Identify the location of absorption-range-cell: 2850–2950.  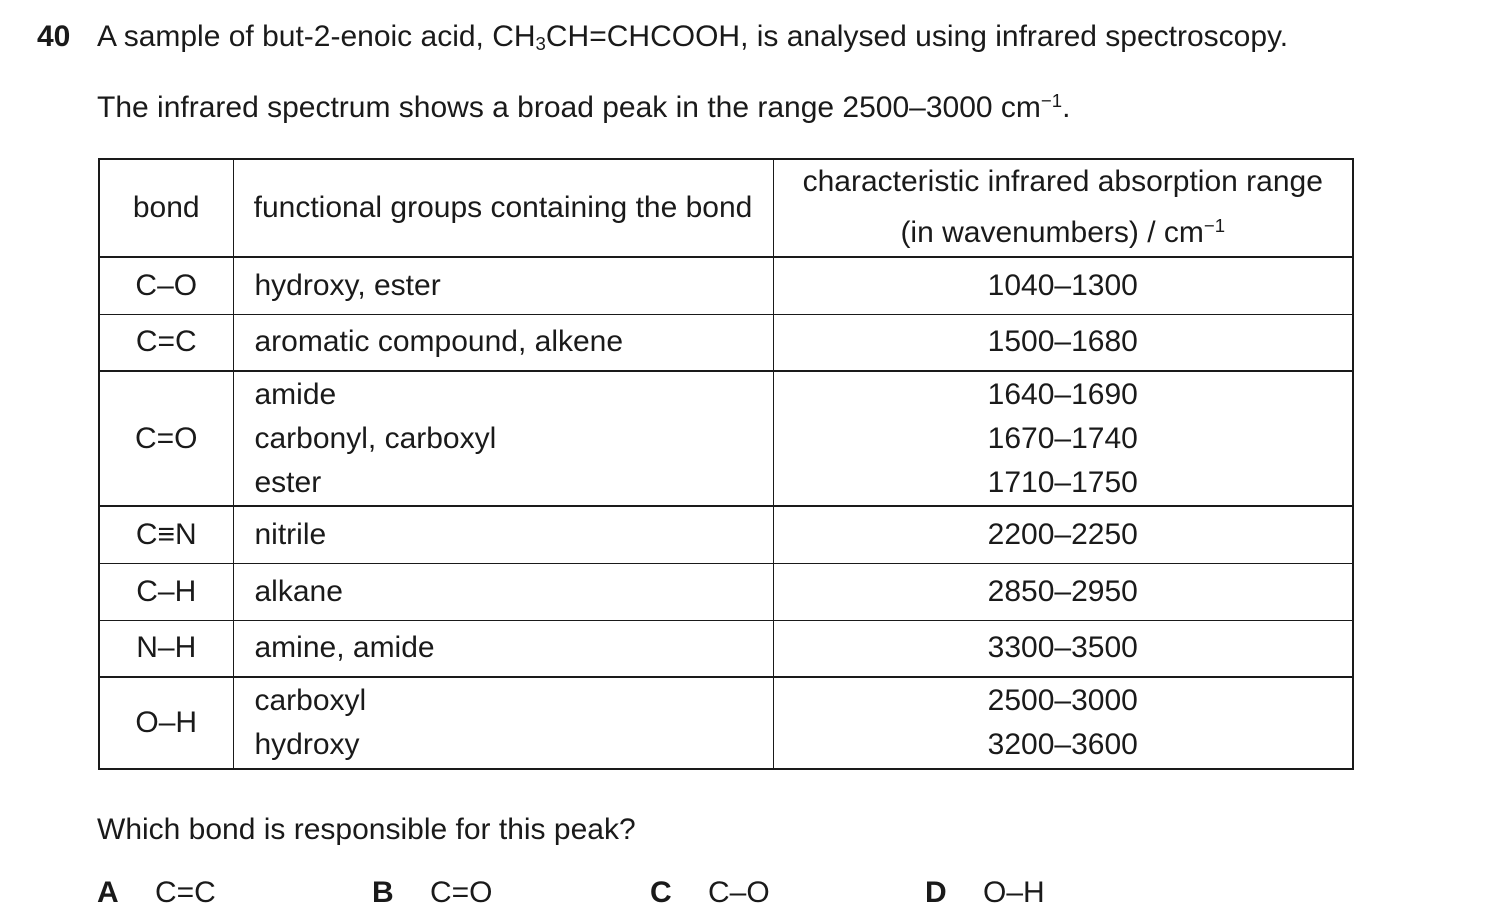
(1063, 591).